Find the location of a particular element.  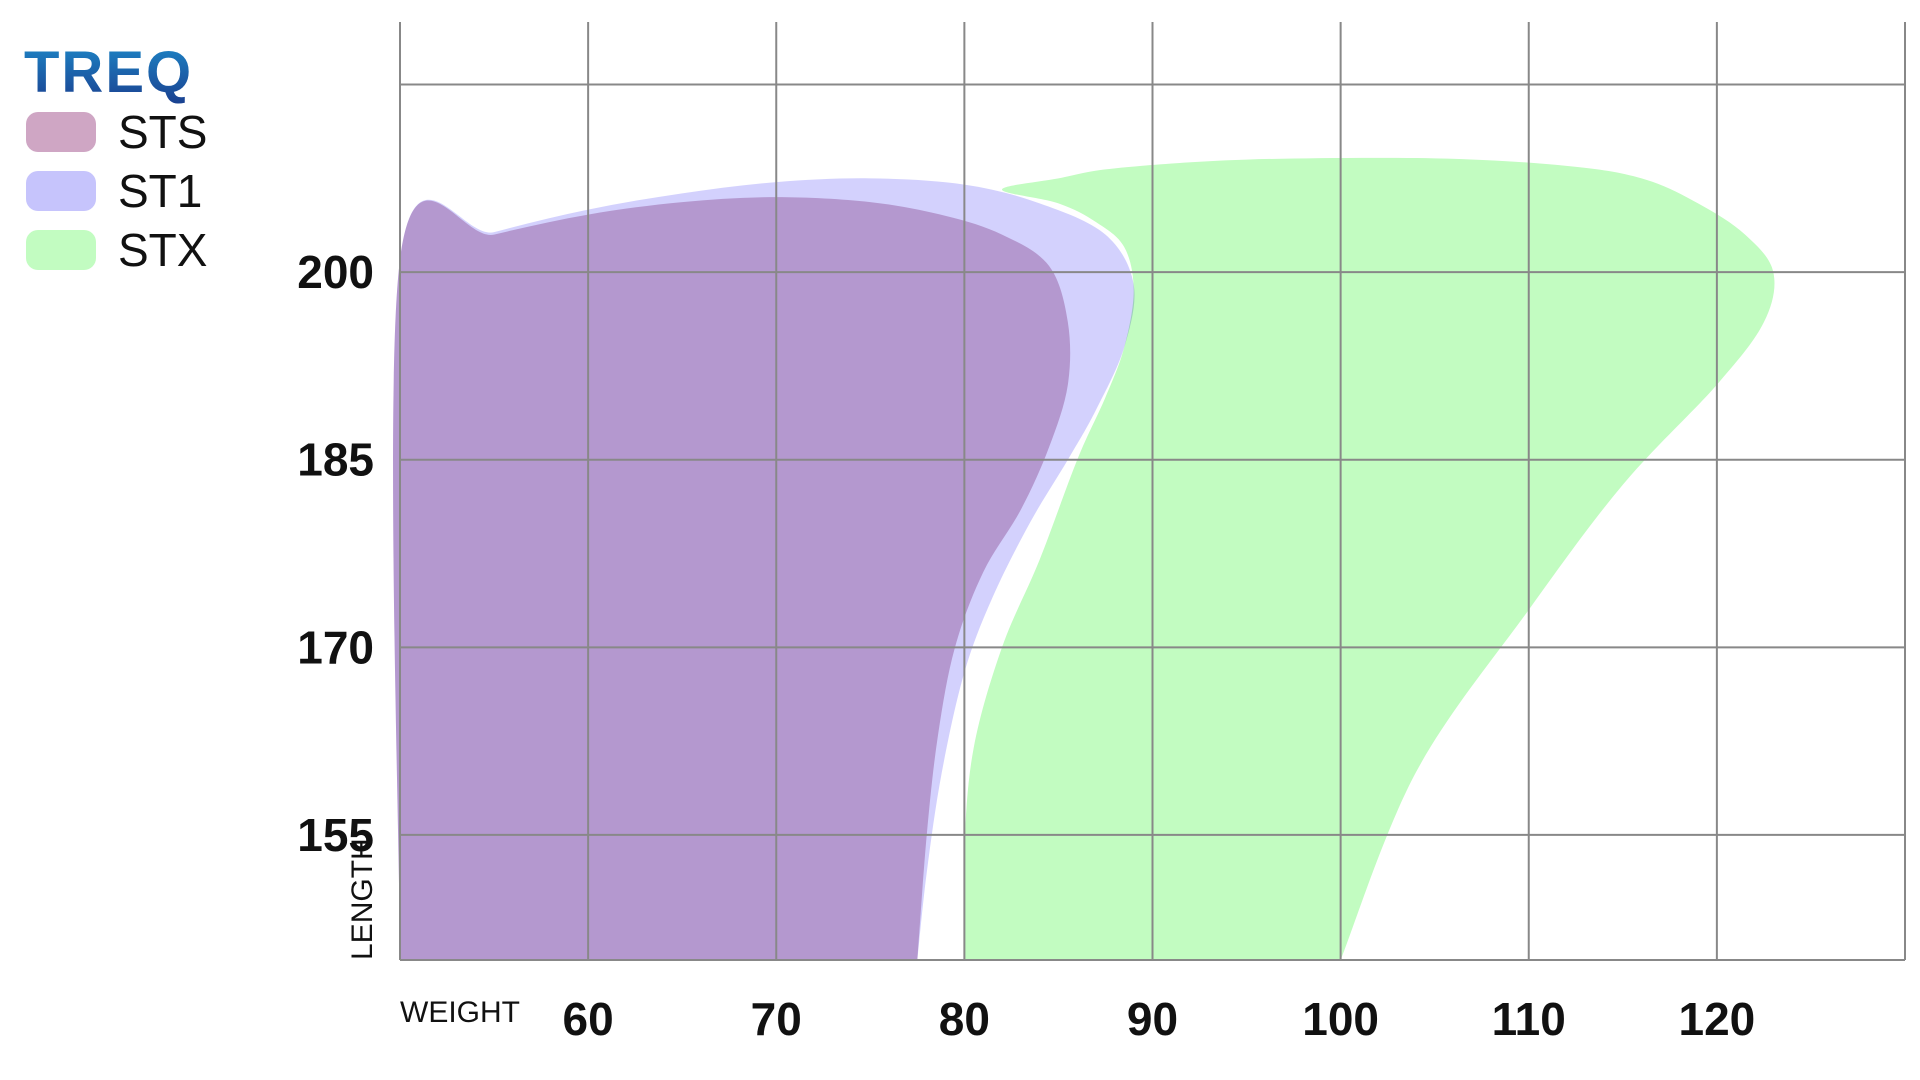

x-axis-title: WEIGHT is located at coordinates (460, 1012).